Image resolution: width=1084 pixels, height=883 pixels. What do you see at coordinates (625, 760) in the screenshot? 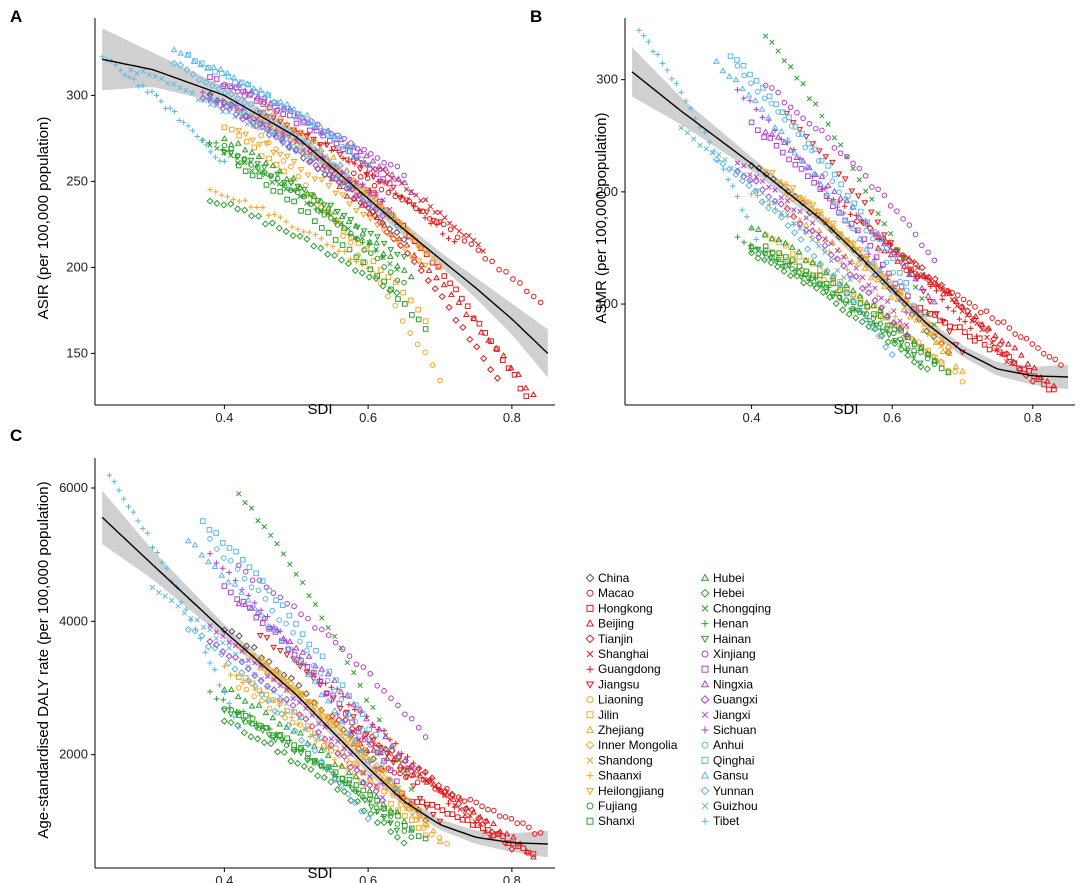
I see `legend-label: Shandong` at bounding box center [625, 760].